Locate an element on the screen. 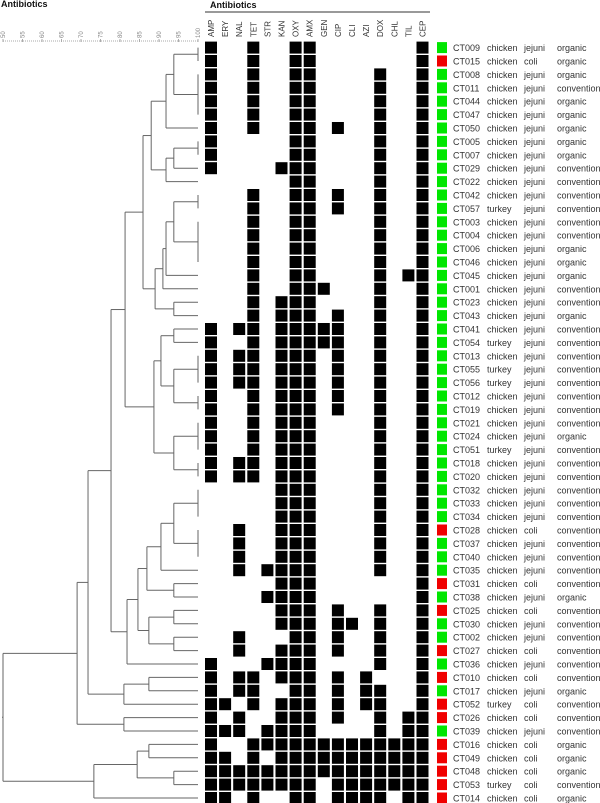 The height and width of the screenshot is (803, 600). isolate-id: CT038 is located at coordinates (466, 598).